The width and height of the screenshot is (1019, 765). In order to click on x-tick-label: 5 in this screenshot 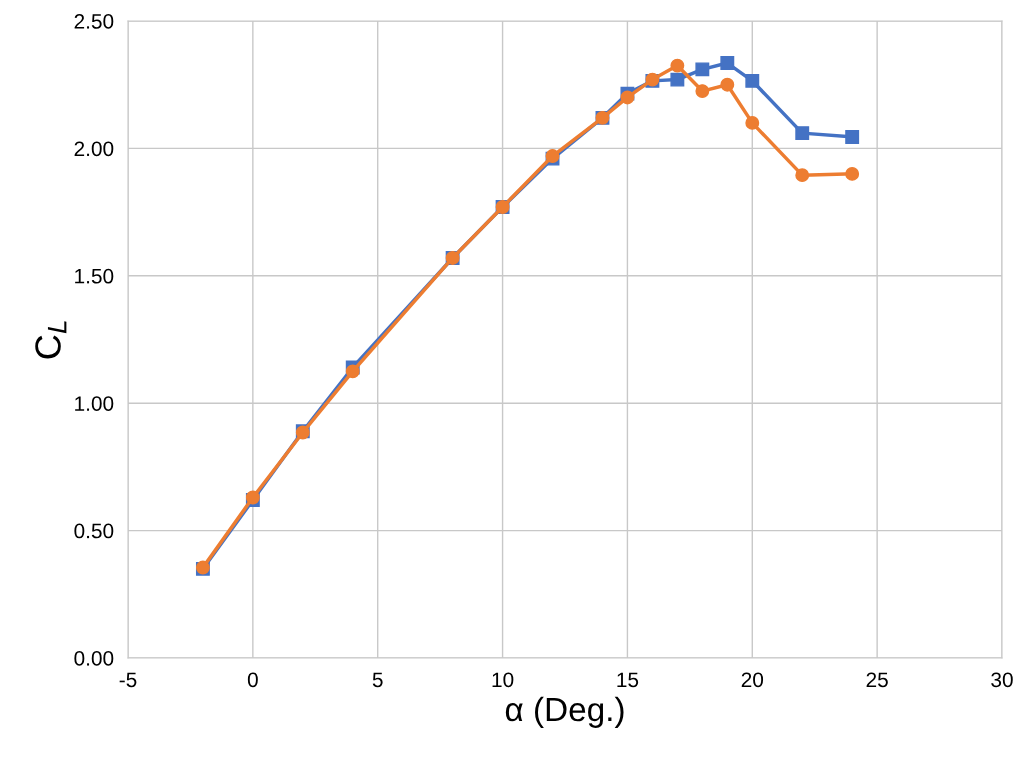, I will do `click(377, 680)`.